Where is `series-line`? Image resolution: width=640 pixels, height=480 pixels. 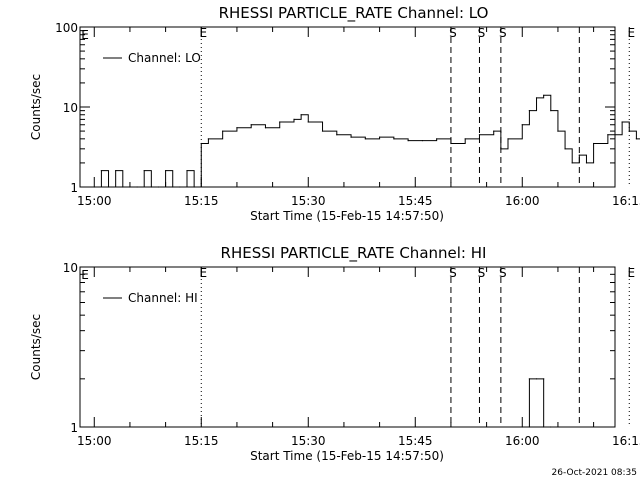
series-line is located at coordinates (536, 403).